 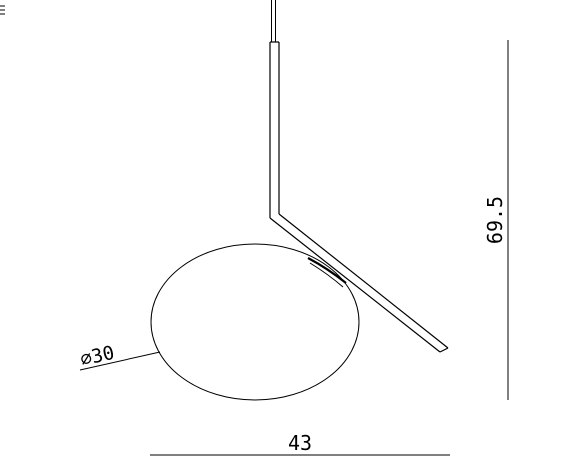 I want to click on width-label: 43, so click(x=300, y=443).